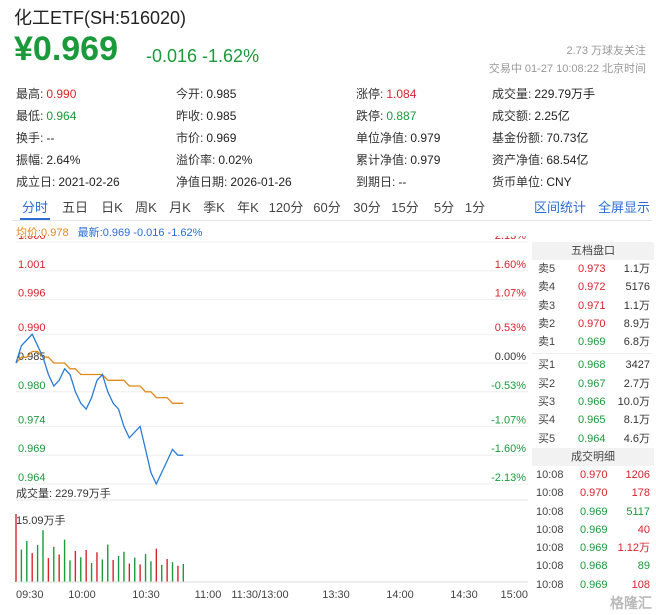  Describe the element at coordinates (48, 160) in the screenshot. I see `stat-12: 振幅: 2.64%` at that location.